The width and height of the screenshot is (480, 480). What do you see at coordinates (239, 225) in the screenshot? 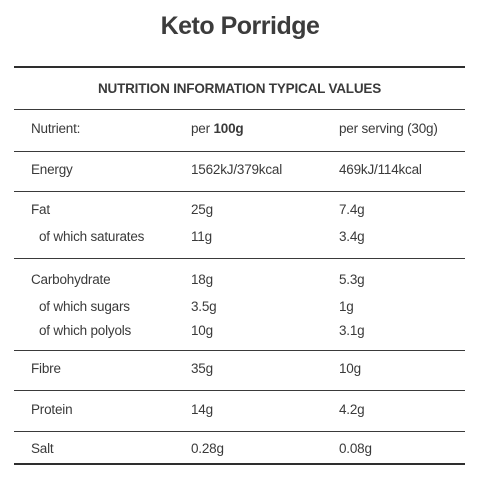
I see `fat-group: Fat 25g 7.4g of which saturates 11g 3.4g` at bounding box center [239, 225].